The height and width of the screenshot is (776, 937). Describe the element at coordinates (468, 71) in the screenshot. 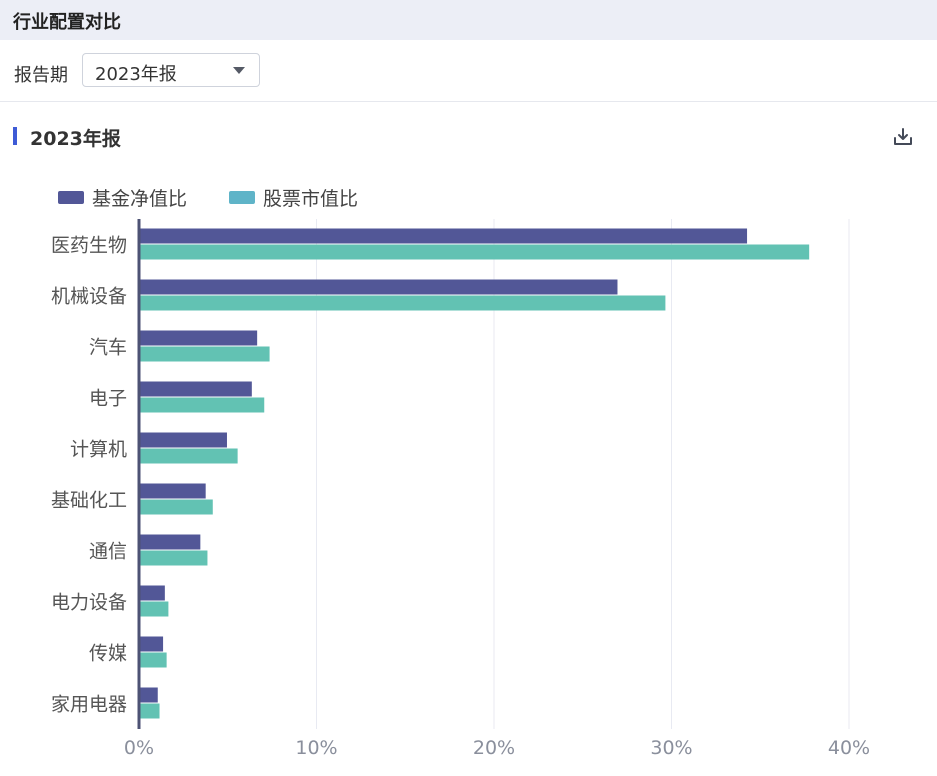

I see `filter-row: 报告期 2023年报` at that location.